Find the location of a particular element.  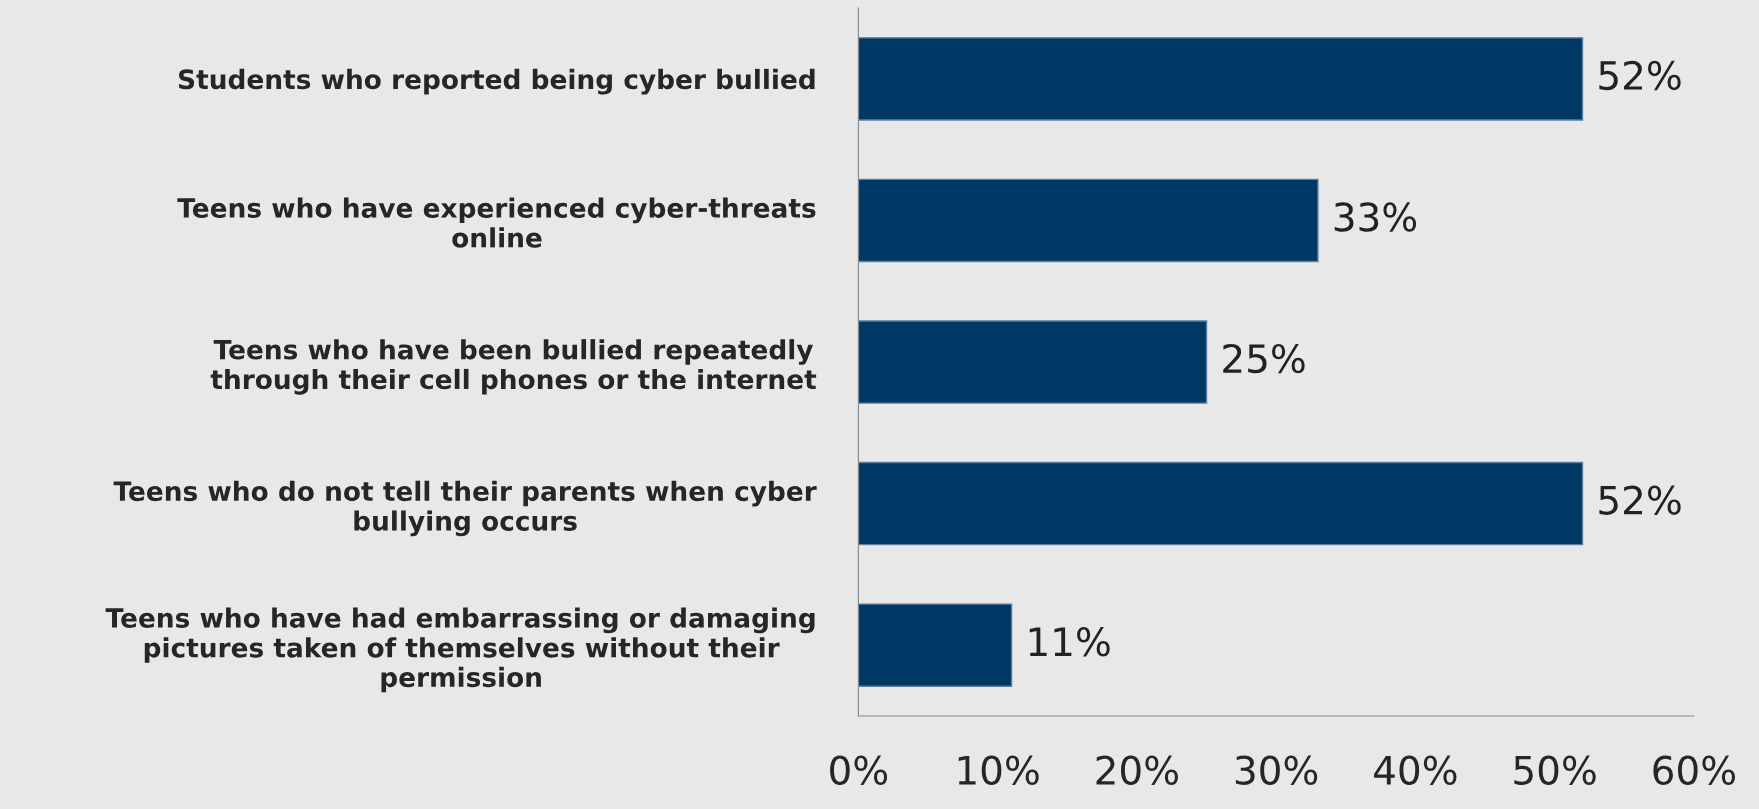

x-tick-label: 60% is located at coordinates (1694, 770).